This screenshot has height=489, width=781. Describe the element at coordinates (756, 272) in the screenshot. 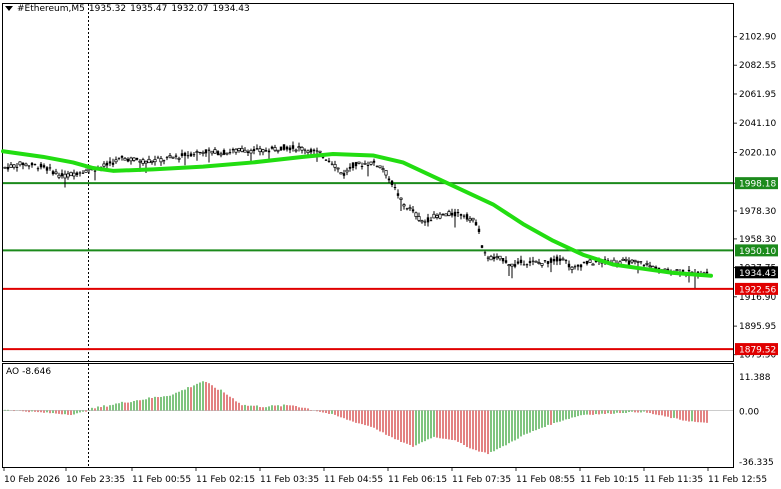

I see `last-price-tag-bg` at that location.